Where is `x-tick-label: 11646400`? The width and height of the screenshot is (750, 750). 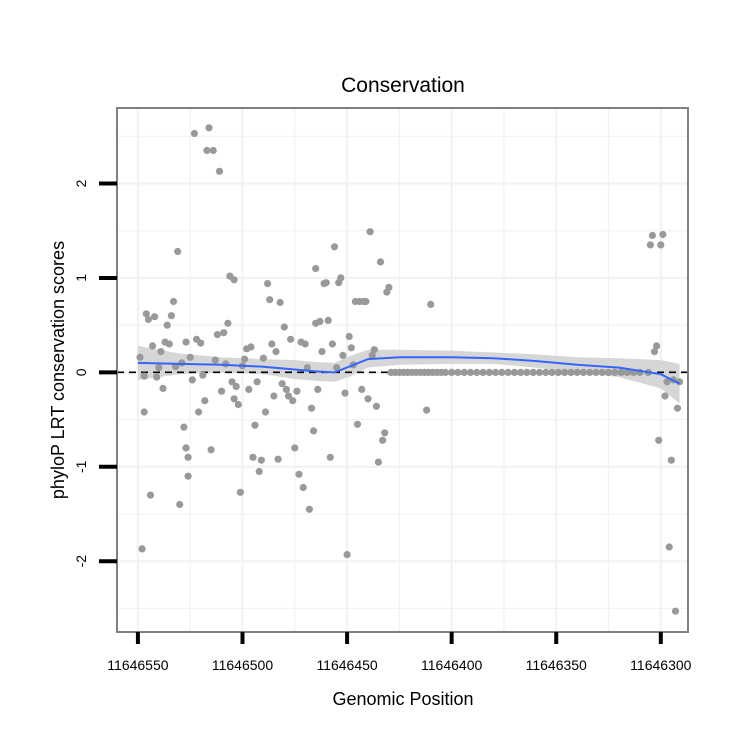 x-tick-label: 11646400 is located at coordinates (451, 665).